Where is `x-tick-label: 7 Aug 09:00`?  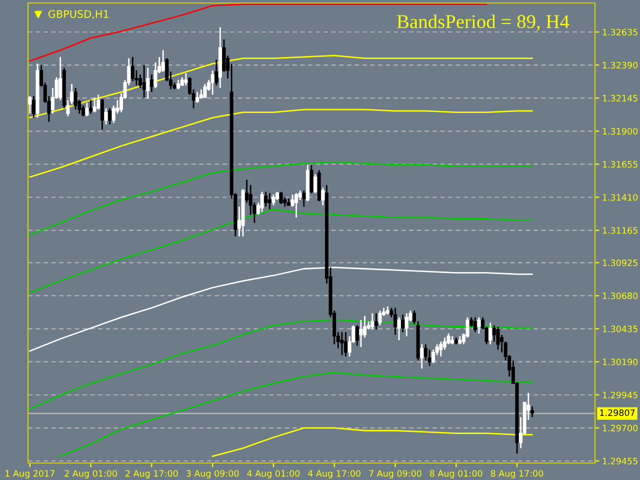
x-tick-label: 7 Aug 09:00 is located at coordinates (395, 474).